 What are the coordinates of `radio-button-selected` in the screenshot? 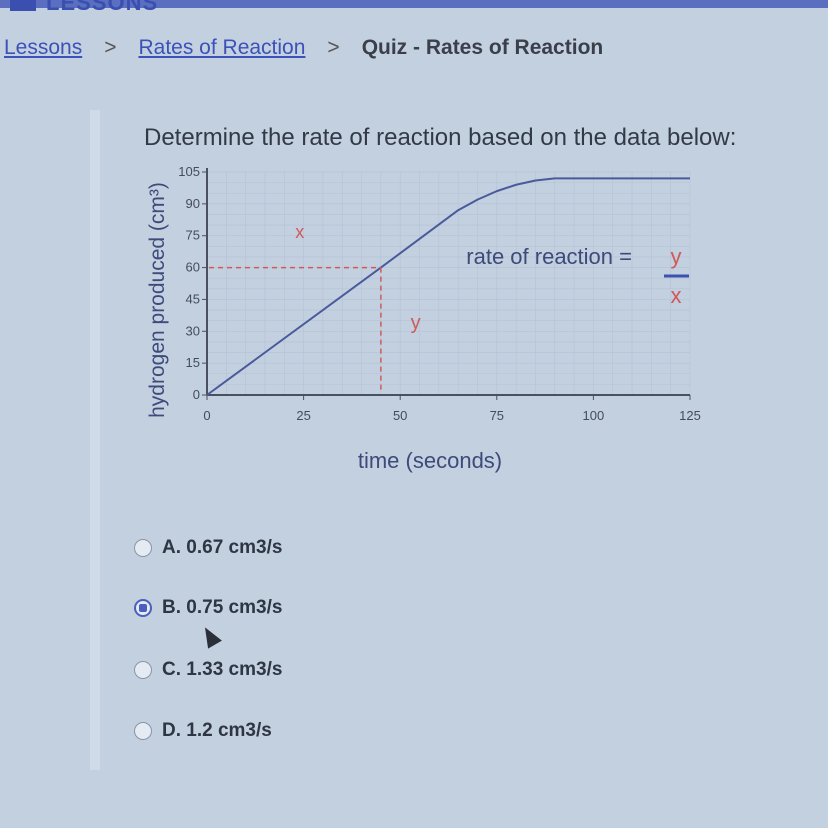 It's located at (143, 608).